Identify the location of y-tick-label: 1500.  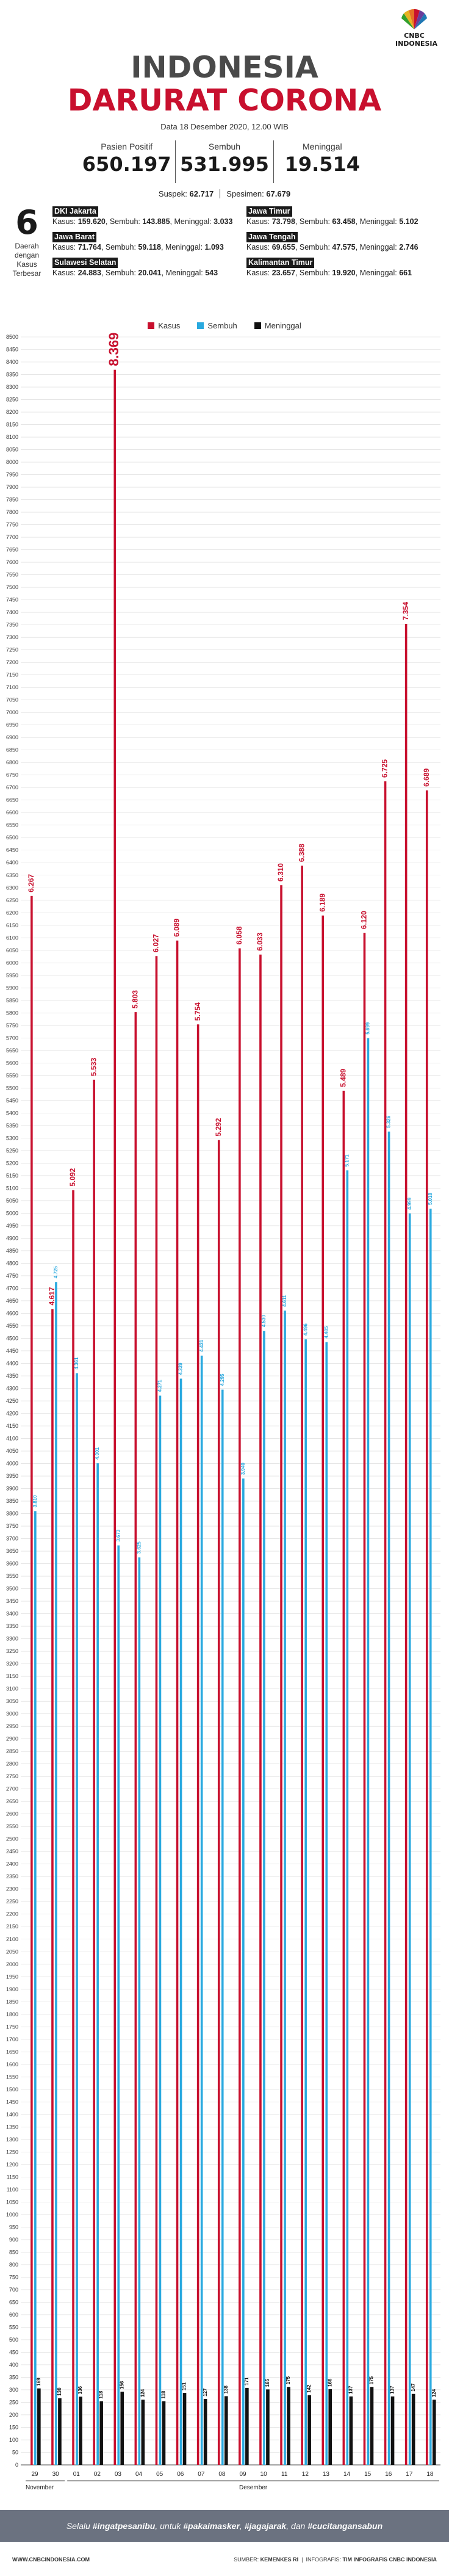
(12, 2089).